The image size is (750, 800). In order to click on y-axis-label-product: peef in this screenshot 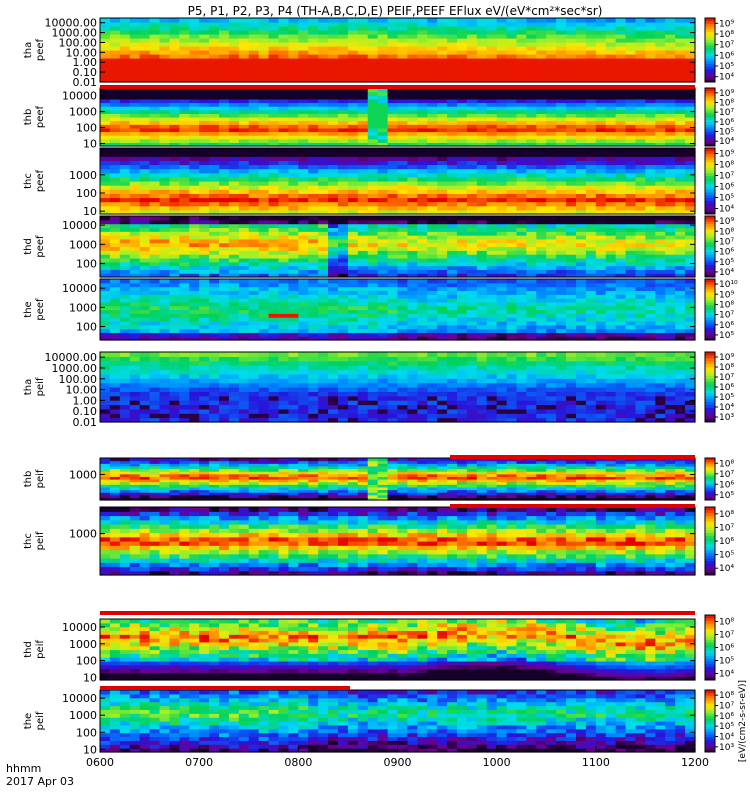, I will do `click(40, 116)`.